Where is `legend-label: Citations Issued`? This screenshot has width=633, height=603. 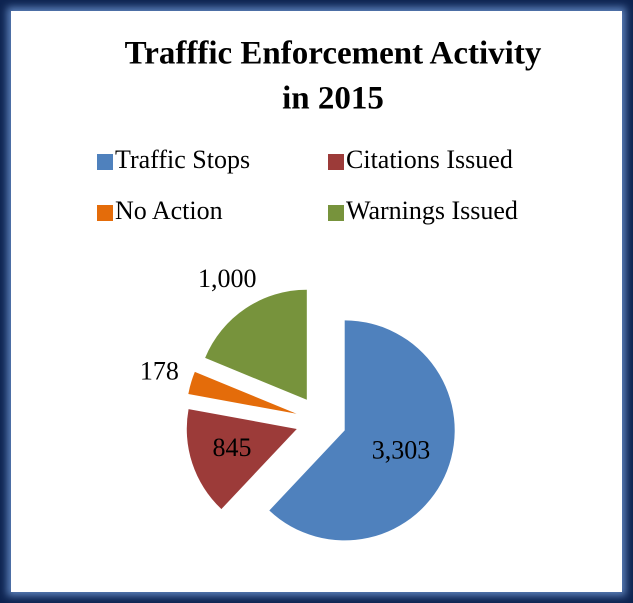 legend-label: Citations Issued is located at coordinates (429, 159).